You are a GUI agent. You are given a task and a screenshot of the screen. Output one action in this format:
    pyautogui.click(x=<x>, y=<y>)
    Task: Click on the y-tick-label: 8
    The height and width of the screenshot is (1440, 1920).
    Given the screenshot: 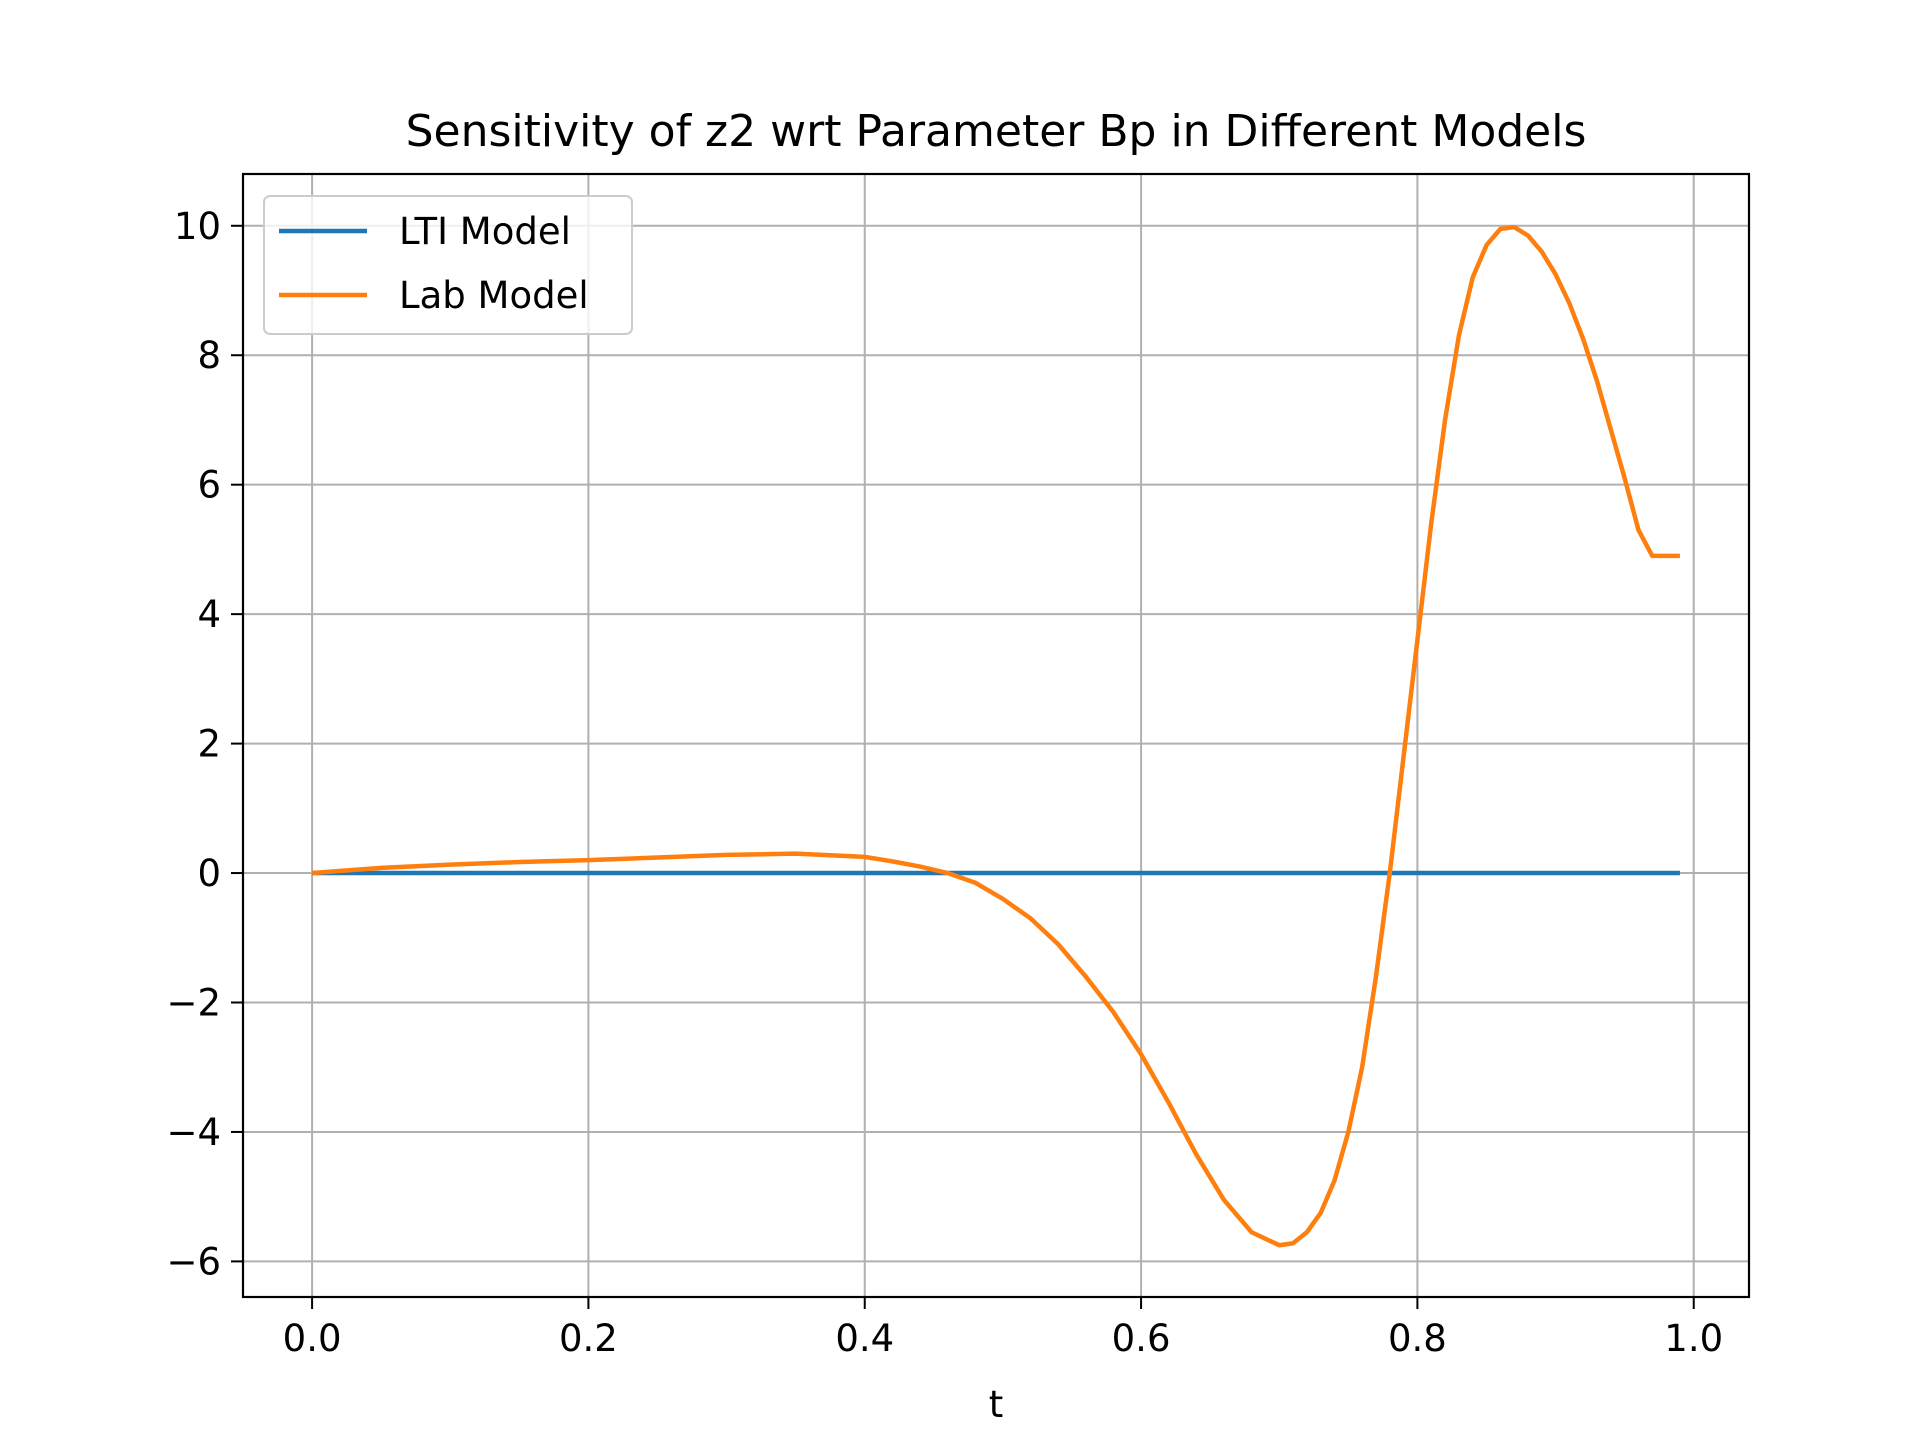 What is the action you would take?
    pyautogui.click(x=209, y=355)
    